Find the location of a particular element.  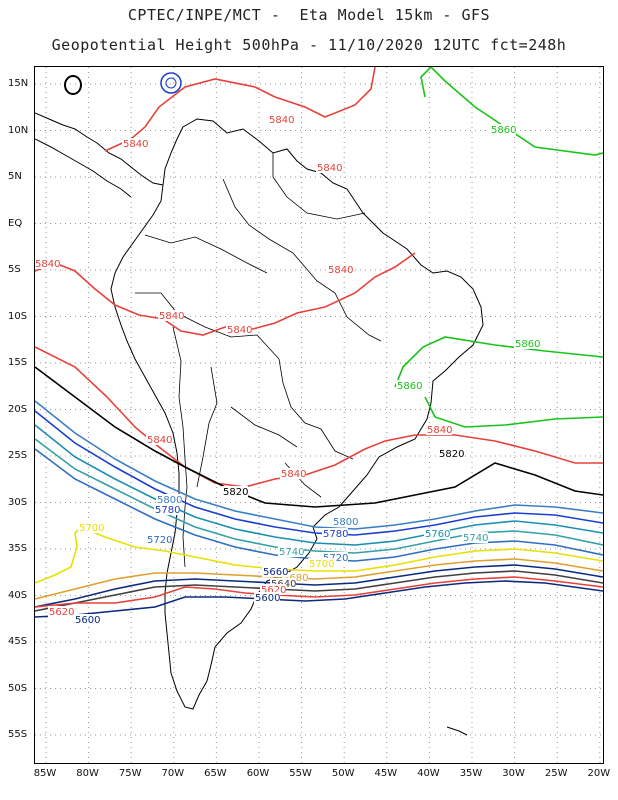

lon-label: 45W is located at coordinates (386, 773).